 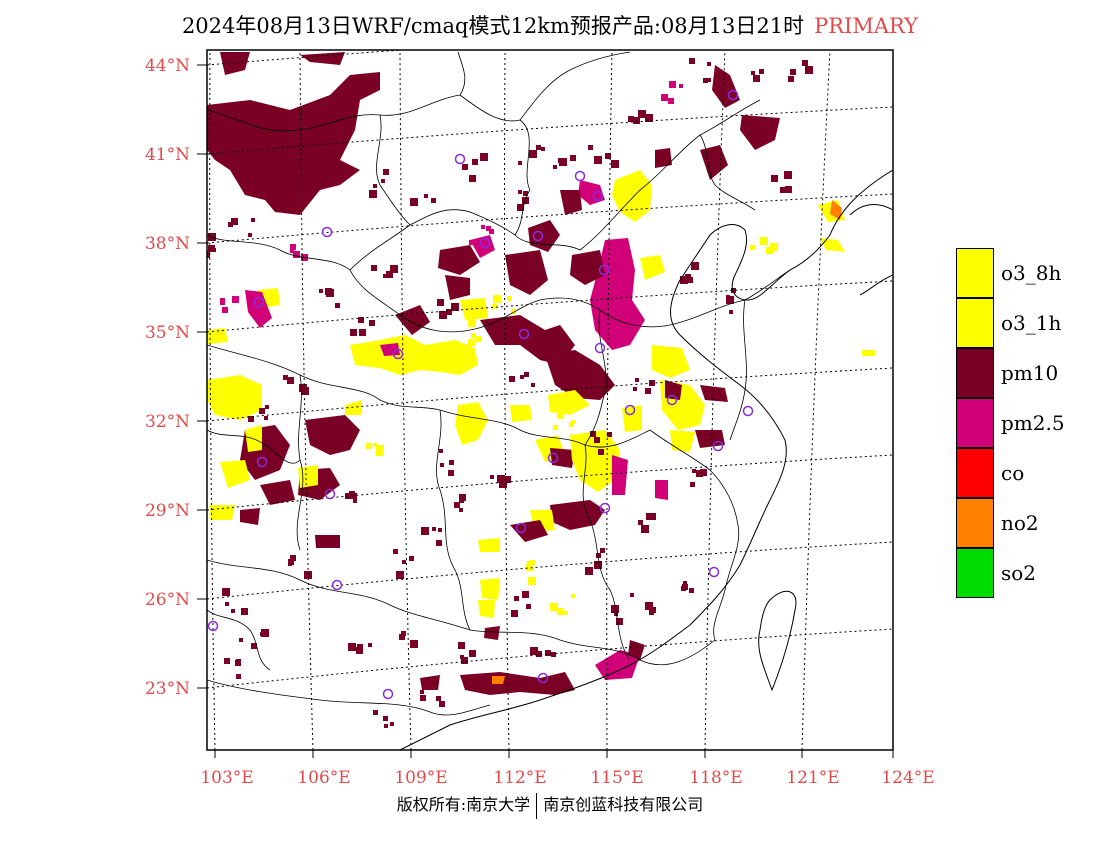 What do you see at coordinates (975, 572) in the screenshot?
I see `legend-swatch-so2` at bounding box center [975, 572].